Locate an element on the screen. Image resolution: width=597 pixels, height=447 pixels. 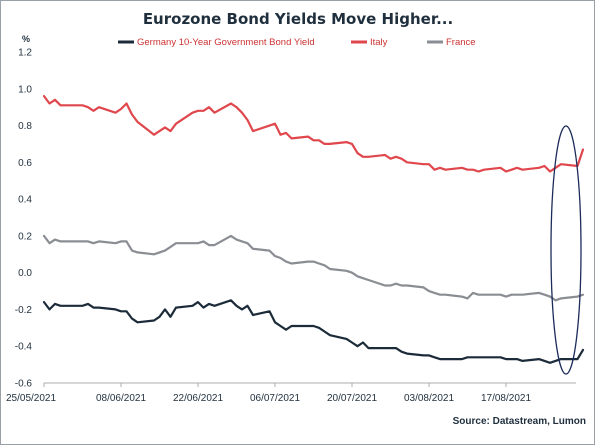
x-tick-label: 03/08/2021 is located at coordinates (429, 398).